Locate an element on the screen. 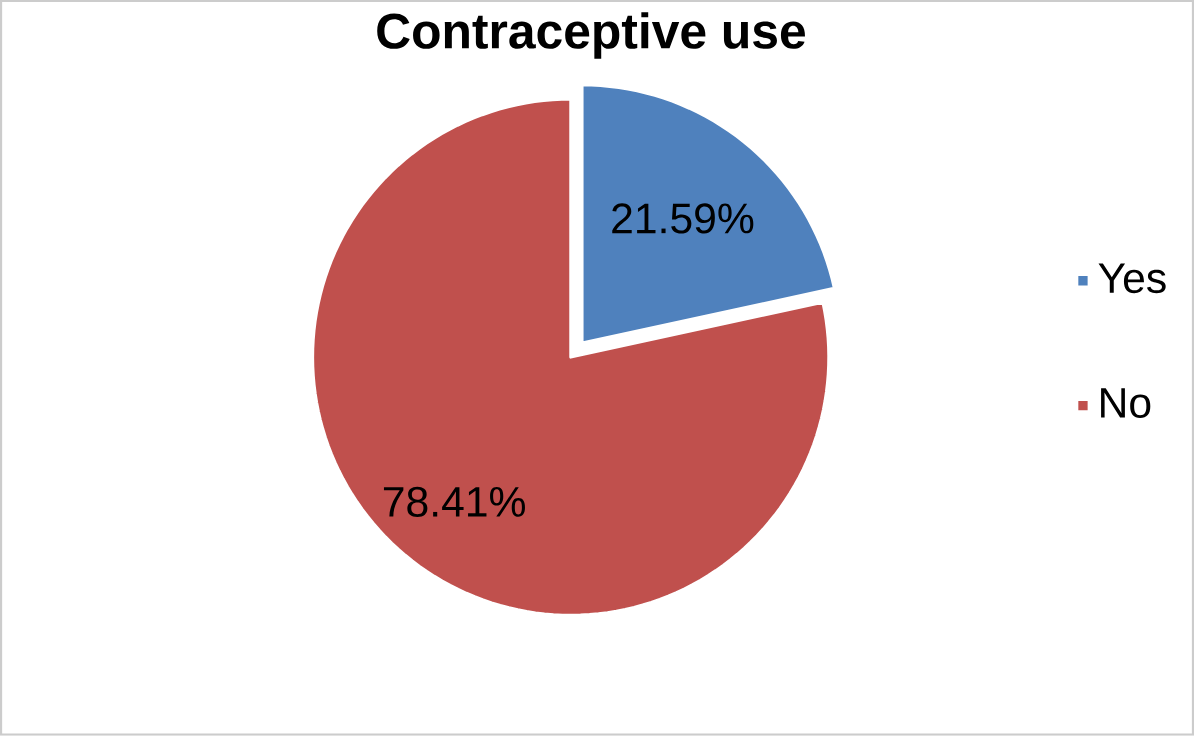  data-label: 78.41% is located at coordinates (454, 502).